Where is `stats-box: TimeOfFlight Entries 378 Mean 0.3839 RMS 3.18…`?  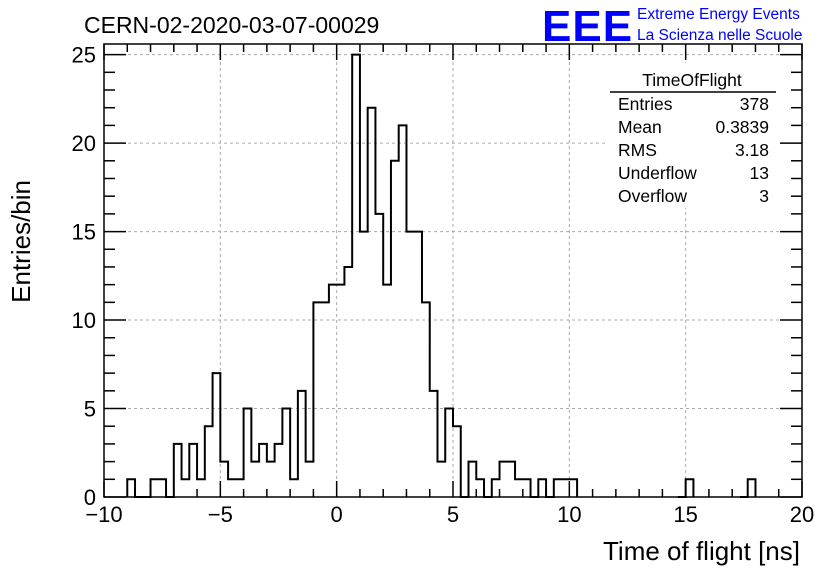
stats-box: TimeOfFlight Entries 378 Mean 0.3839 RMS 3.18… is located at coordinates (692, 135).